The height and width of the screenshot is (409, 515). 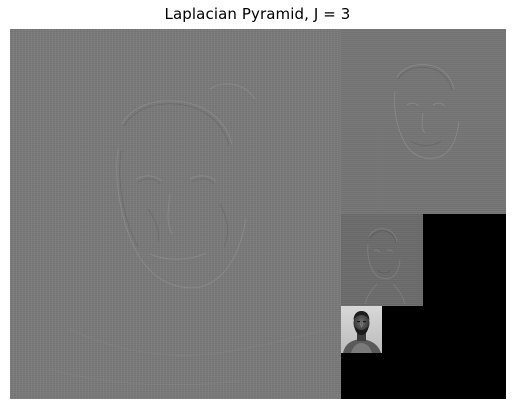 I want to click on figure-title: Laplacian Pyramid, J = 3, so click(x=257, y=14).